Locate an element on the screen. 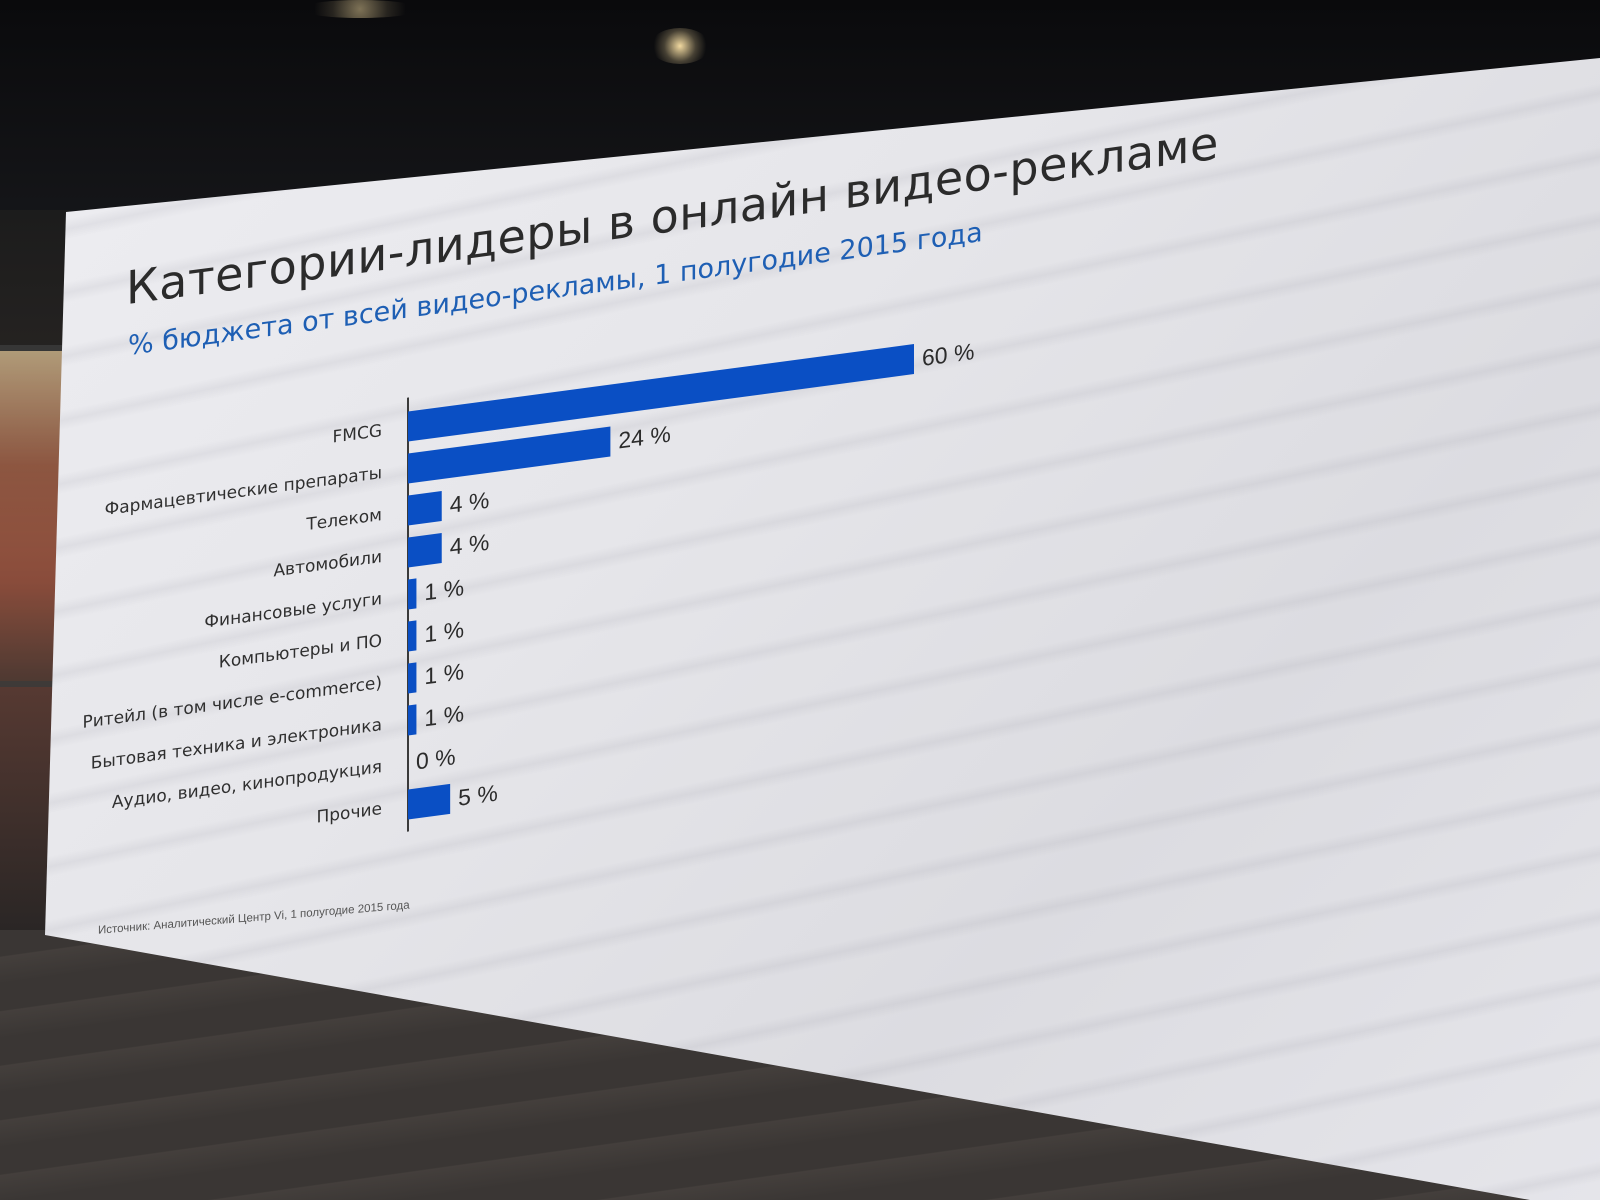  category-label: FMCG is located at coordinates (357, 434).